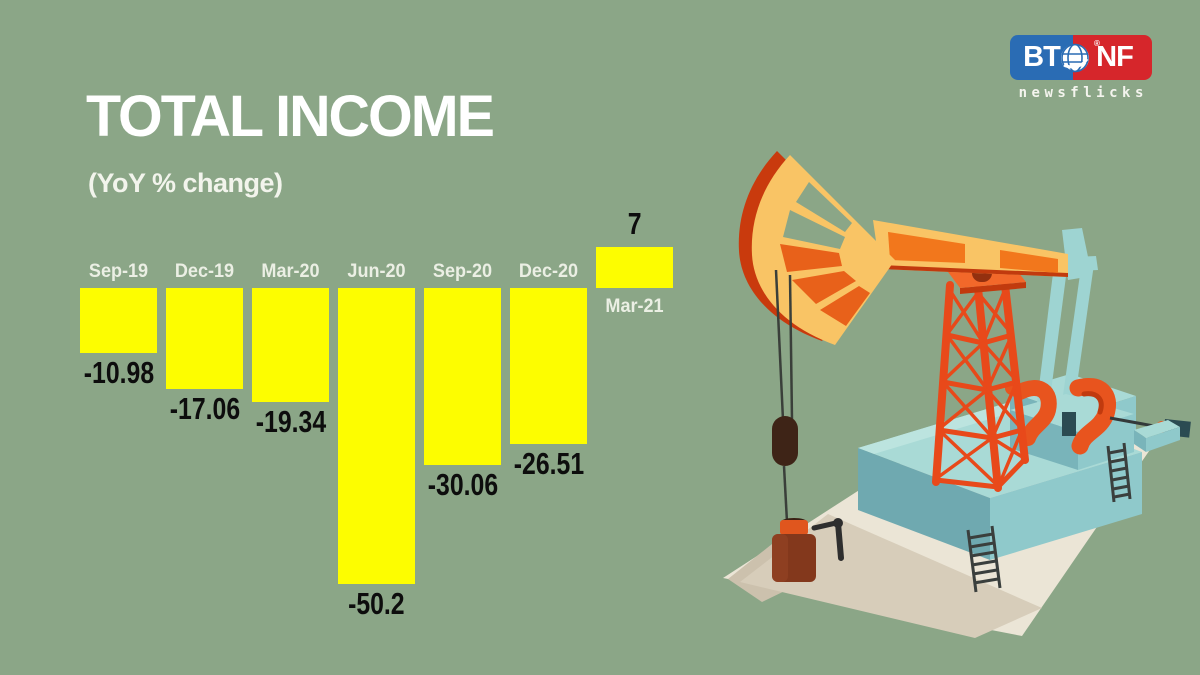 The image size is (1200, 675). I want to click on page-title: TOTAL INCOME, so click(290, 116).